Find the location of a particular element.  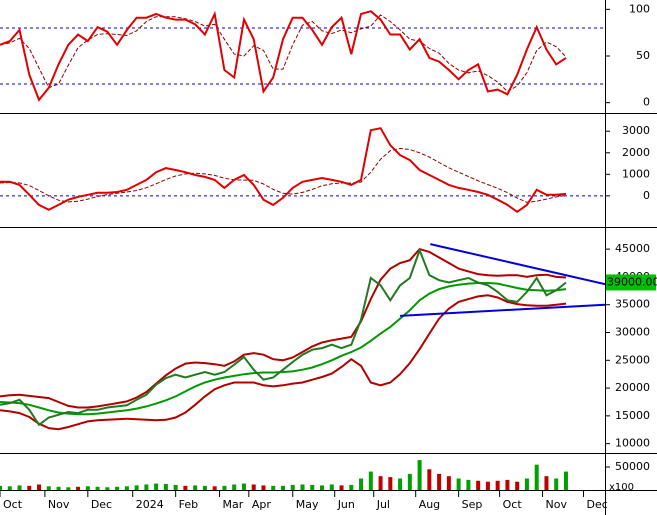

x-tick-label: Apr is located at coordinates (262, 504).